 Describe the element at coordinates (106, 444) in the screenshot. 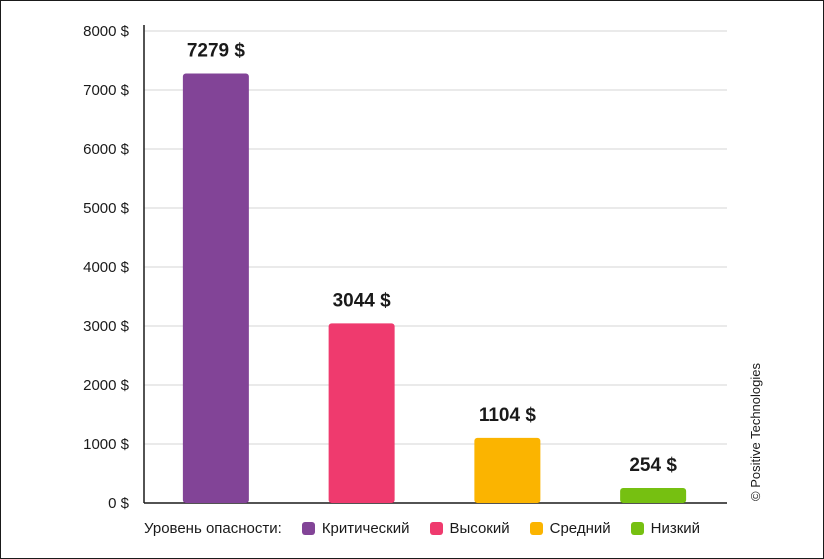

I see `y-tick-label: 1000 $` at that location.